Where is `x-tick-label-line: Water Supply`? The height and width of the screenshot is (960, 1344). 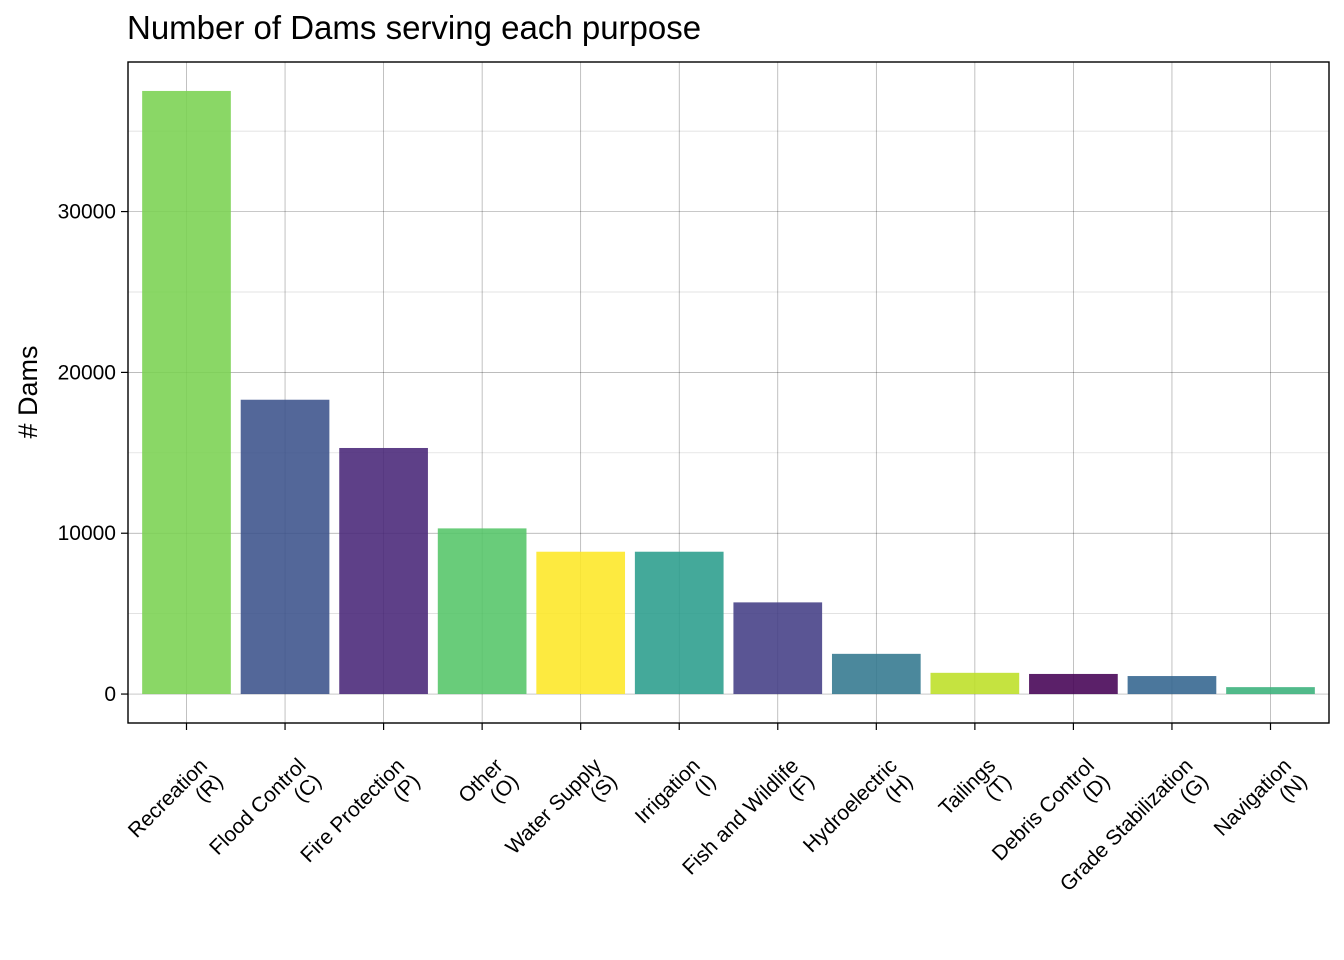
x-tick-label-line: Water Supply is located at coordinates (553, 806).